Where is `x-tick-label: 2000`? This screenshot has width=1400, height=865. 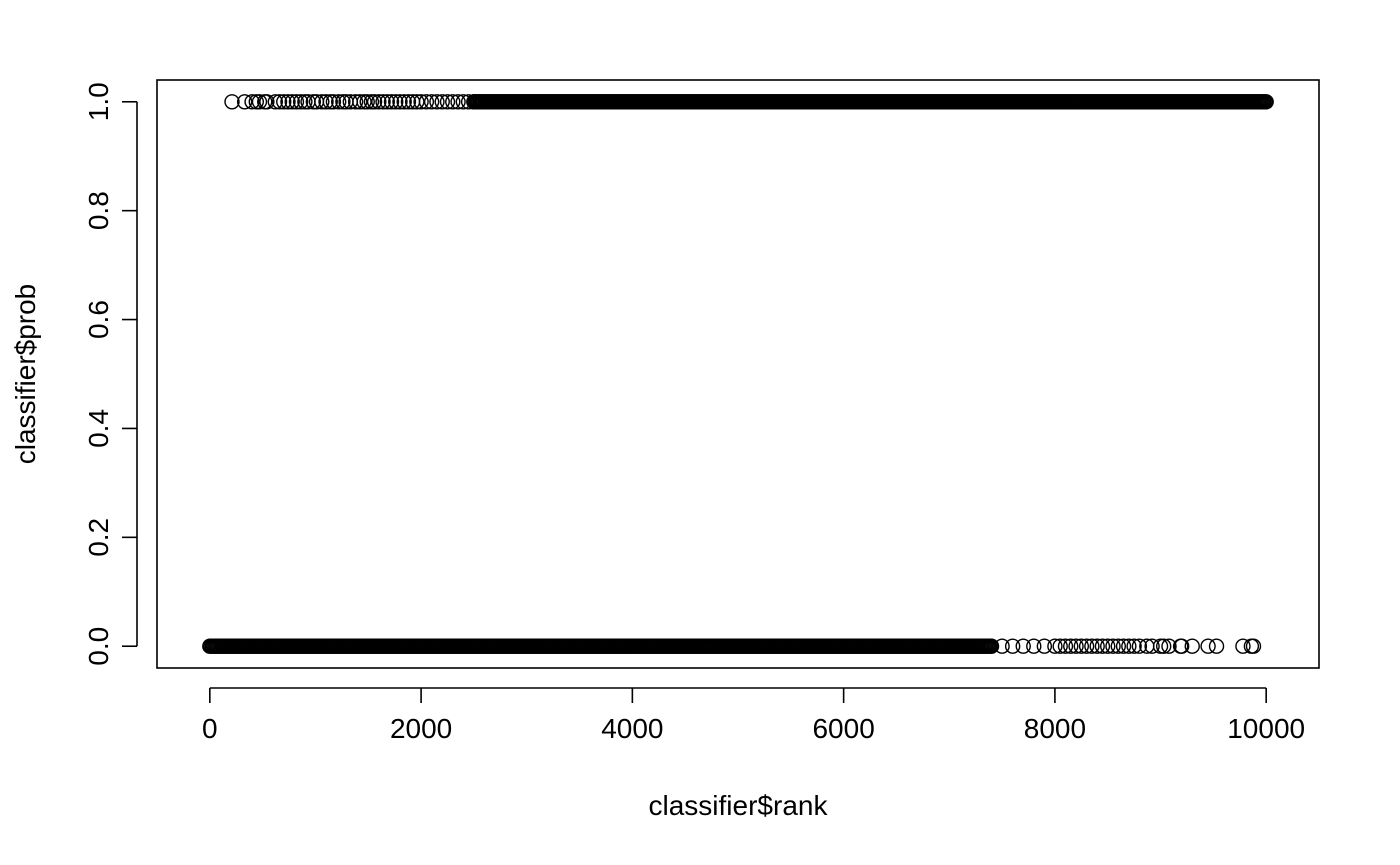 x-tick-label: 2000 is located at coordinates (421, 728).